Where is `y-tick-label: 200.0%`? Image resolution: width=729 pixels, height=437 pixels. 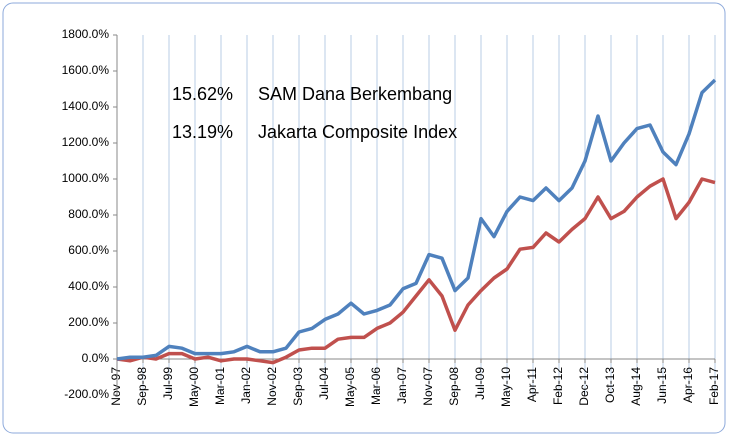 y-tick-label: 200.0% is located at coordinates (88, 322).